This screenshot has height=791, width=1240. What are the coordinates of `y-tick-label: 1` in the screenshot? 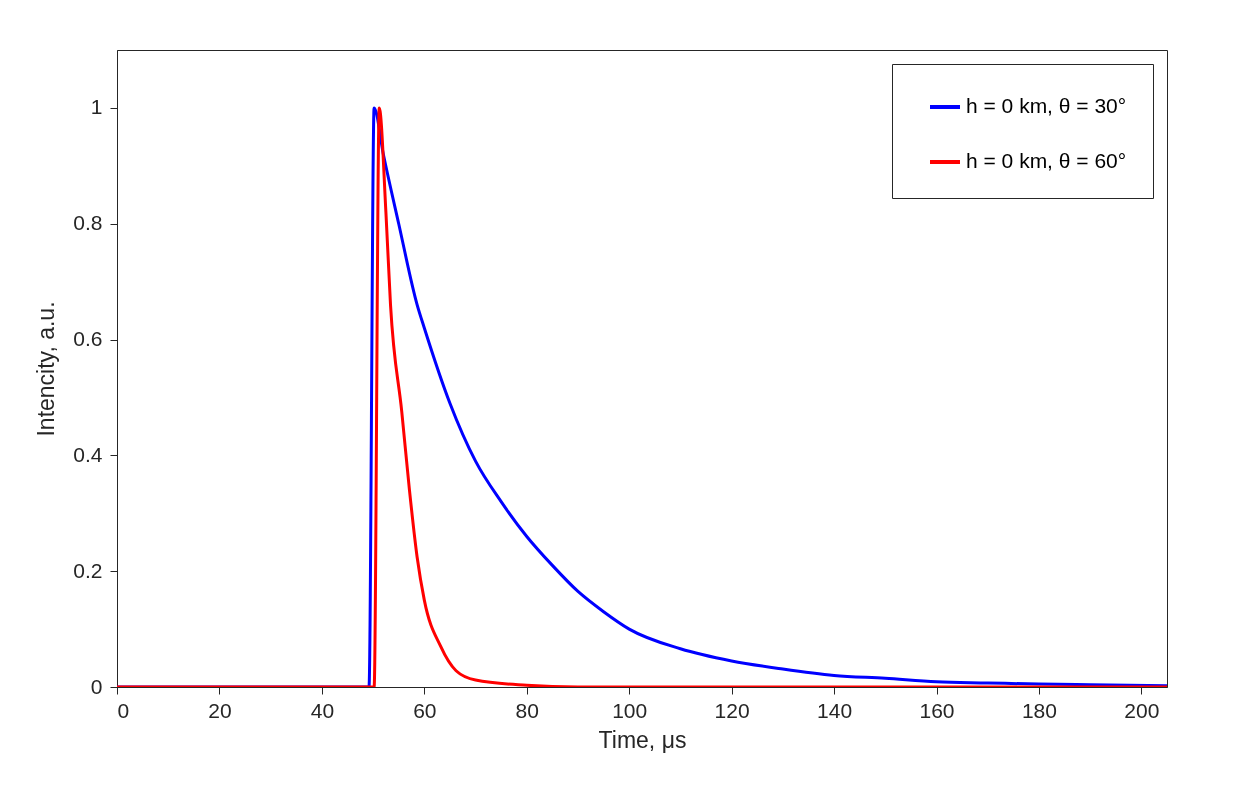 It's located at (96, 107).